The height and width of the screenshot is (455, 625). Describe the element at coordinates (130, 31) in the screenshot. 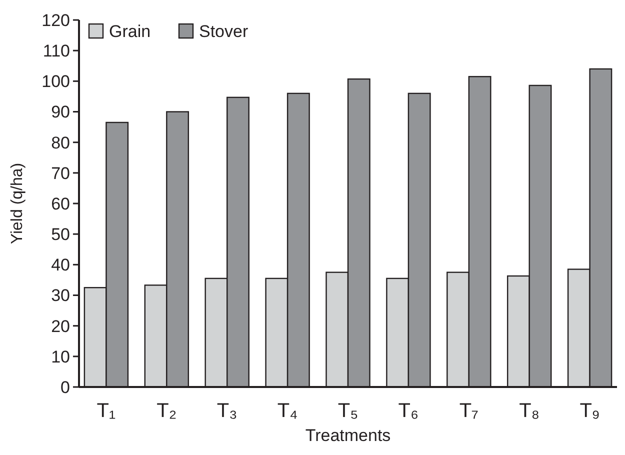

I see `legend-label: Grain` at that location.